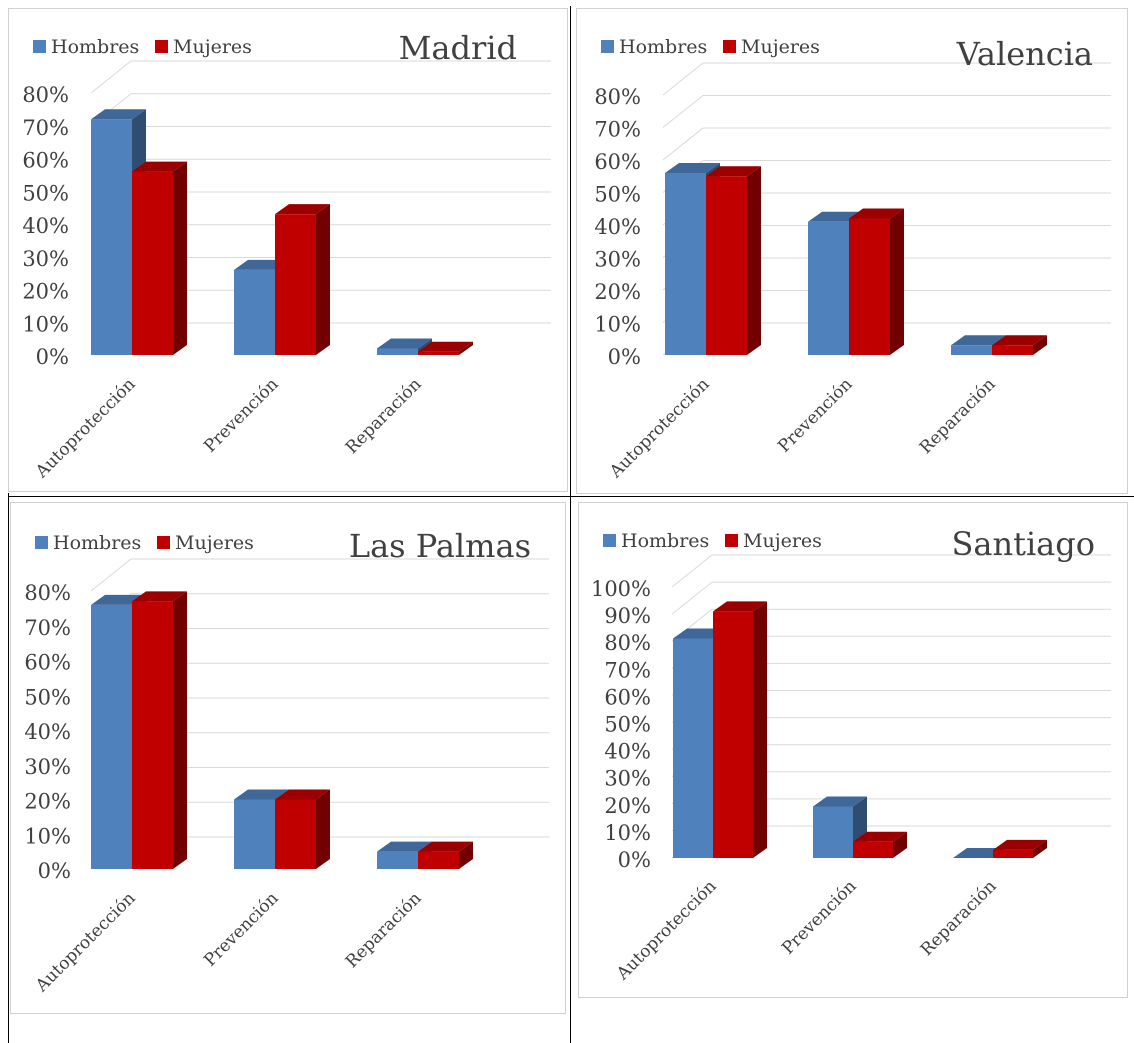  I want to click on table-border-row, so click(571, 496).